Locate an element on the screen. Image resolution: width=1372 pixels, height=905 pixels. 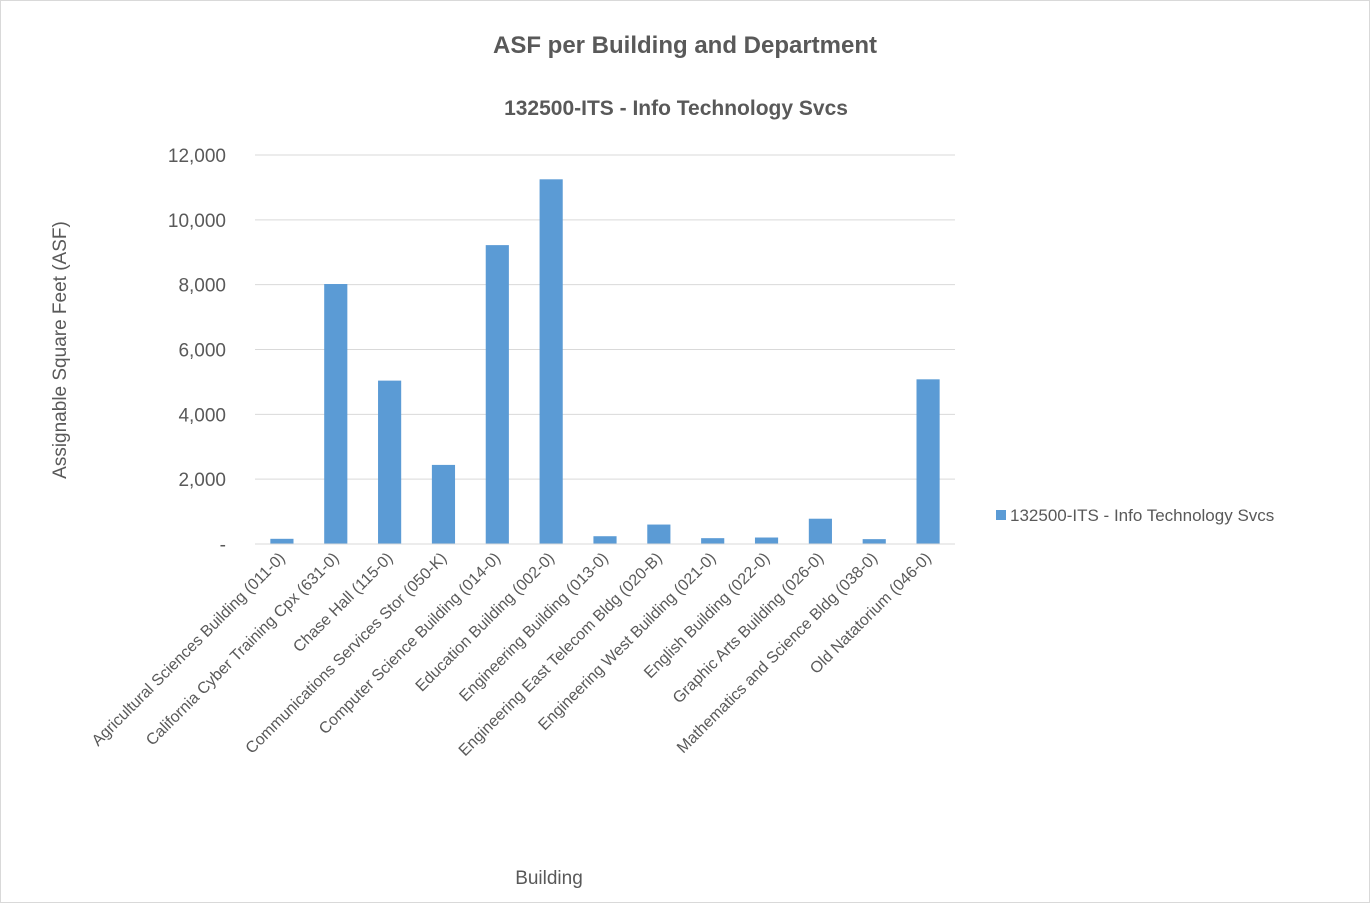
legend-label: 132500-ITS - Info Technology Svcs is located at coordinates (1142, 515).